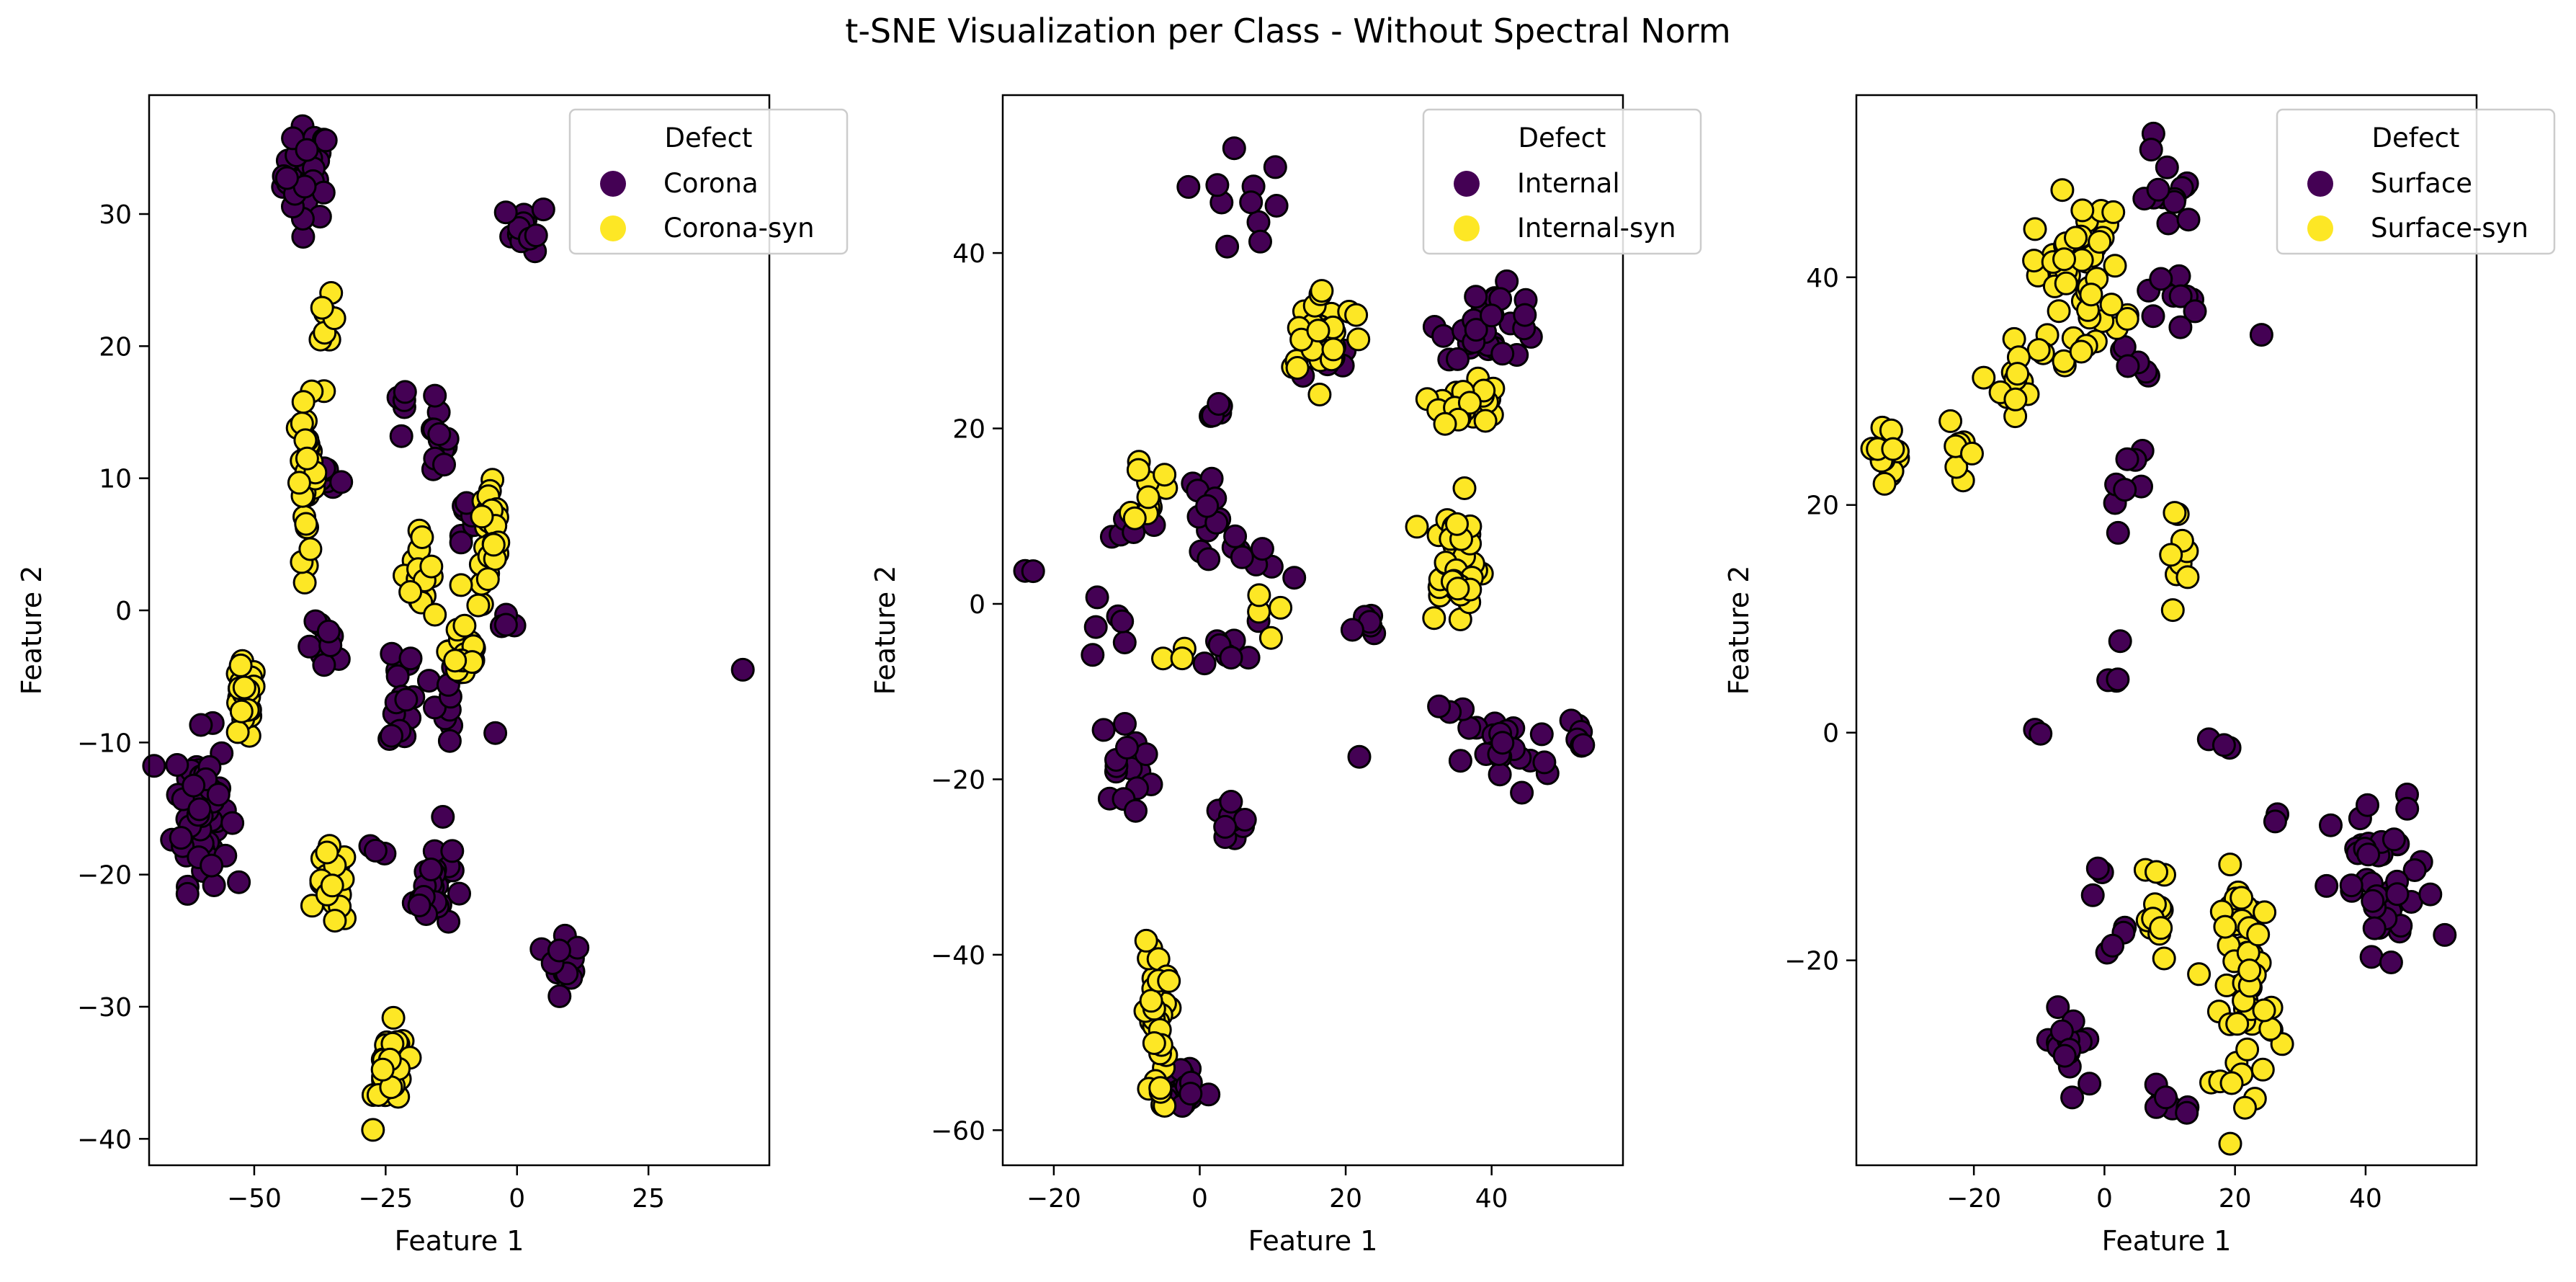 The image size is (2576, 1282). I want to click on legend-label: Internal-syn, so click(1596, 229).